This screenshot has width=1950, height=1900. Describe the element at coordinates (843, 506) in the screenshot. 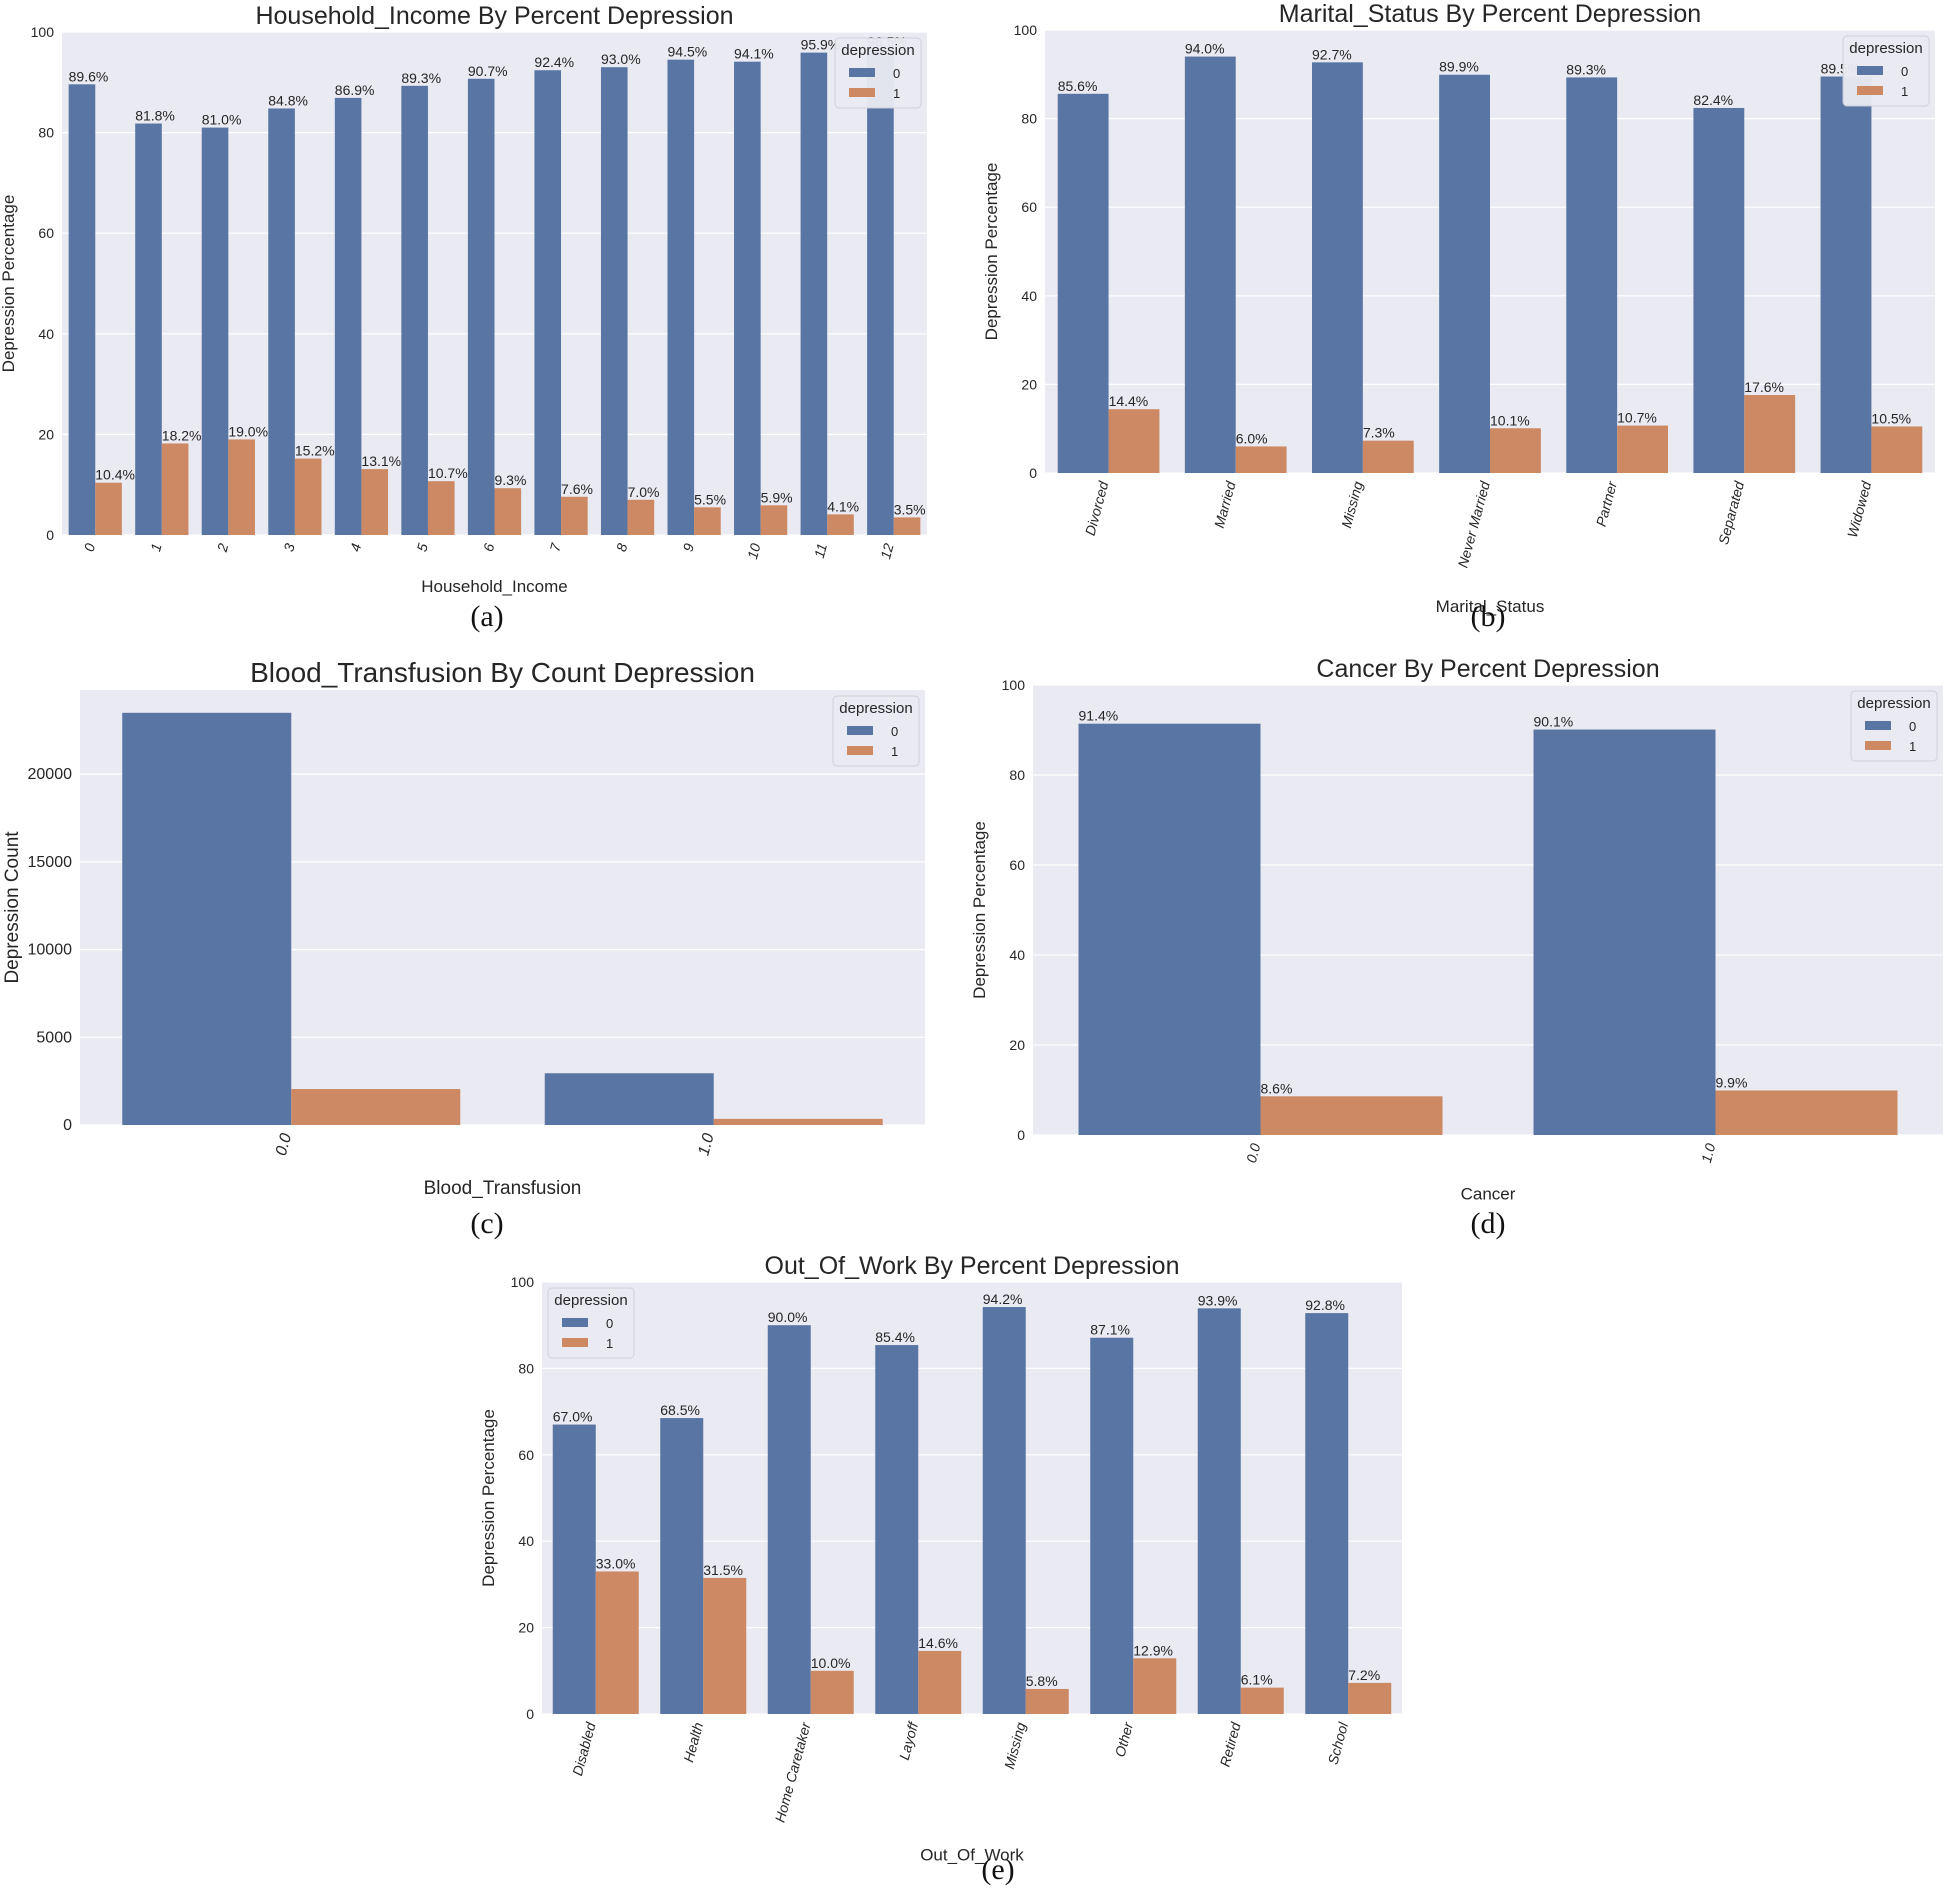

I see `bar-value-label: 4.1%` at that location.